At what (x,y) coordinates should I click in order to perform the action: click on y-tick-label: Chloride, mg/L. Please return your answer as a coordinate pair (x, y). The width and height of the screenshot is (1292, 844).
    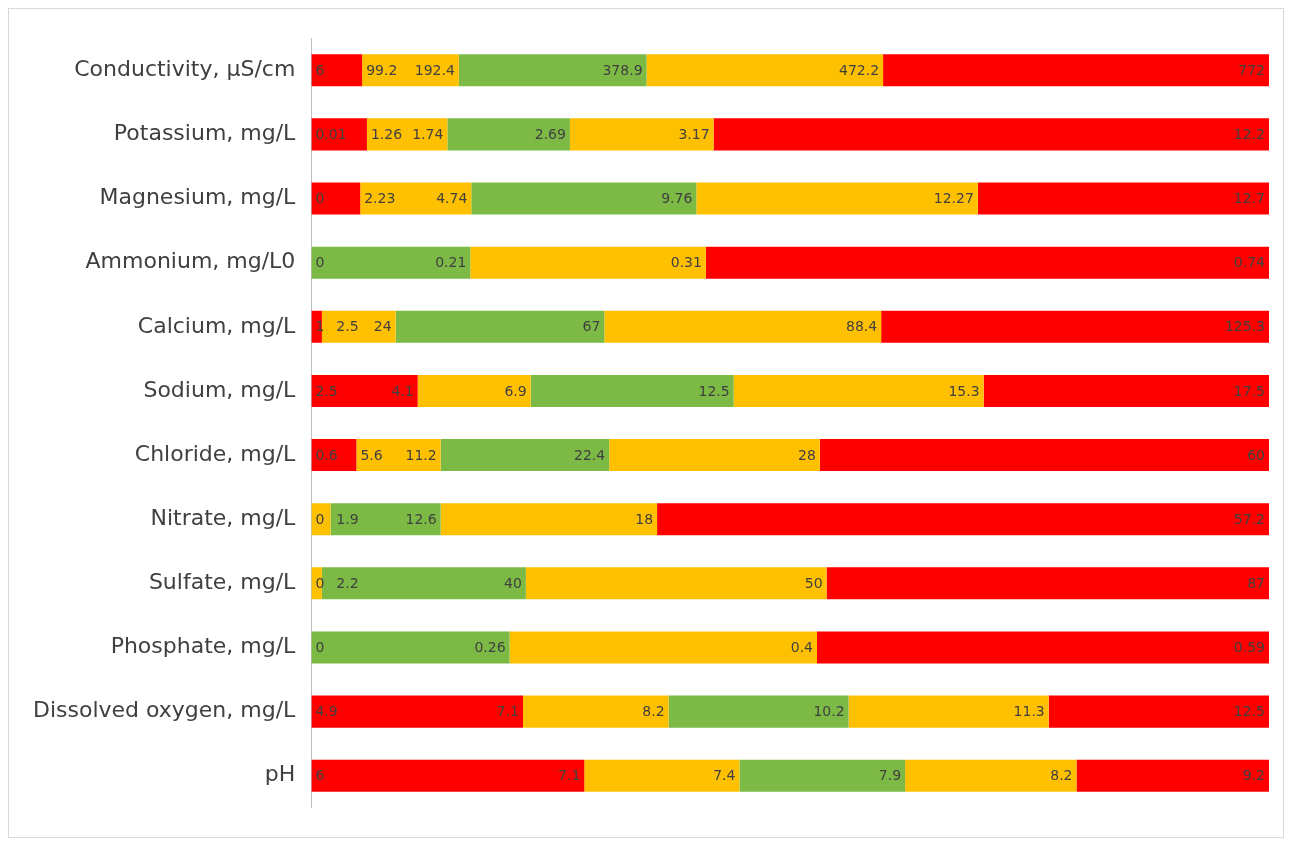
    Looking at the image, I should click on (215, 453).